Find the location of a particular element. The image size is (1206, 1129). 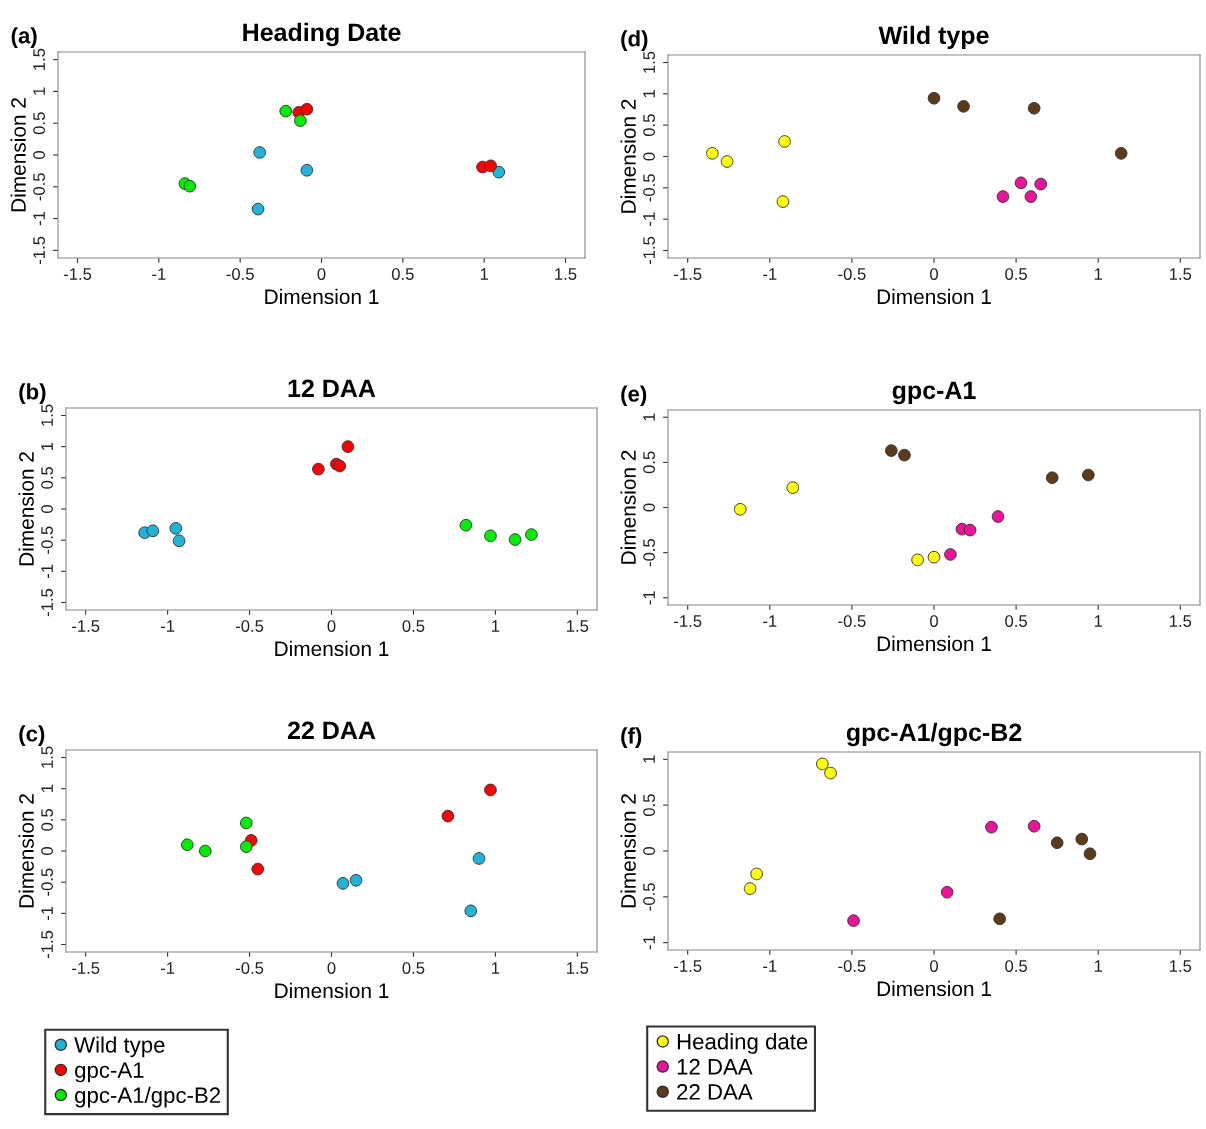

chart-title: Wild type is located at coordinates (933, 37).